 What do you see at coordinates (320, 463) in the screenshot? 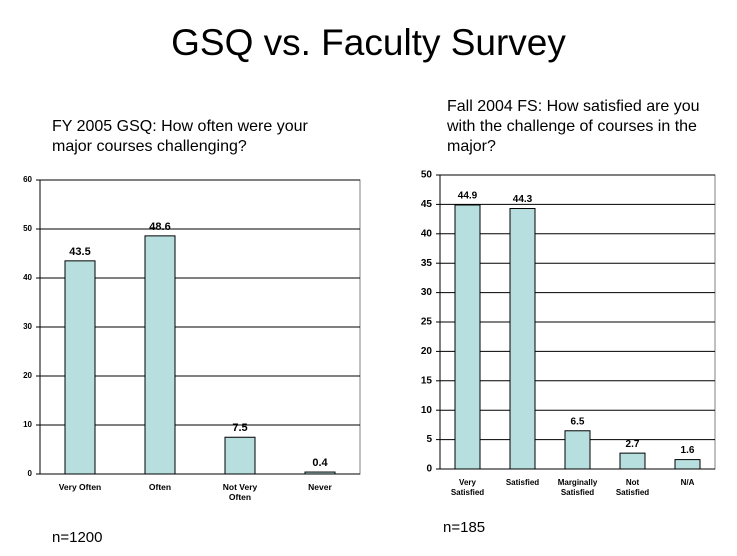
I see `value-label: 0.4` at bounding box center [320, 463].